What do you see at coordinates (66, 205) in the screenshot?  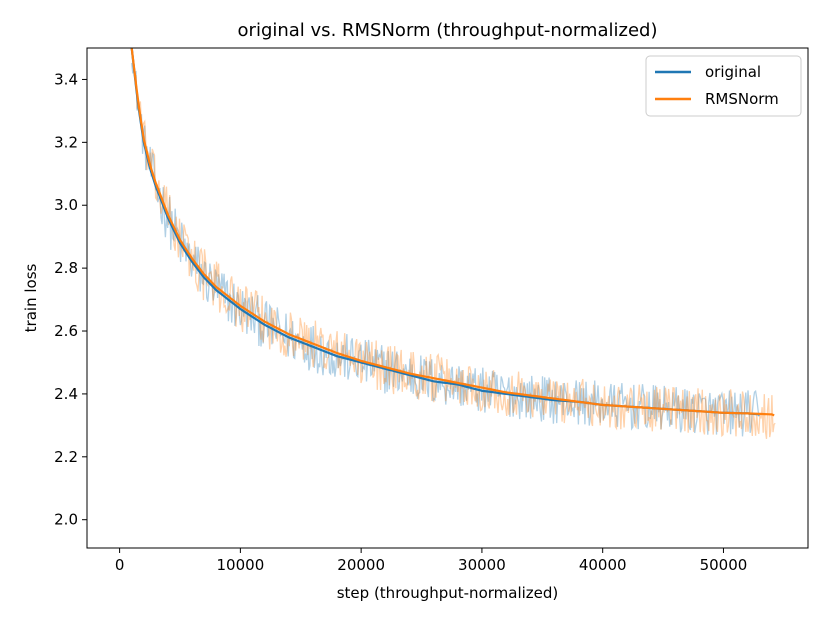 I see `y-tick-label: 3.0` at bounding box center [66, 205].